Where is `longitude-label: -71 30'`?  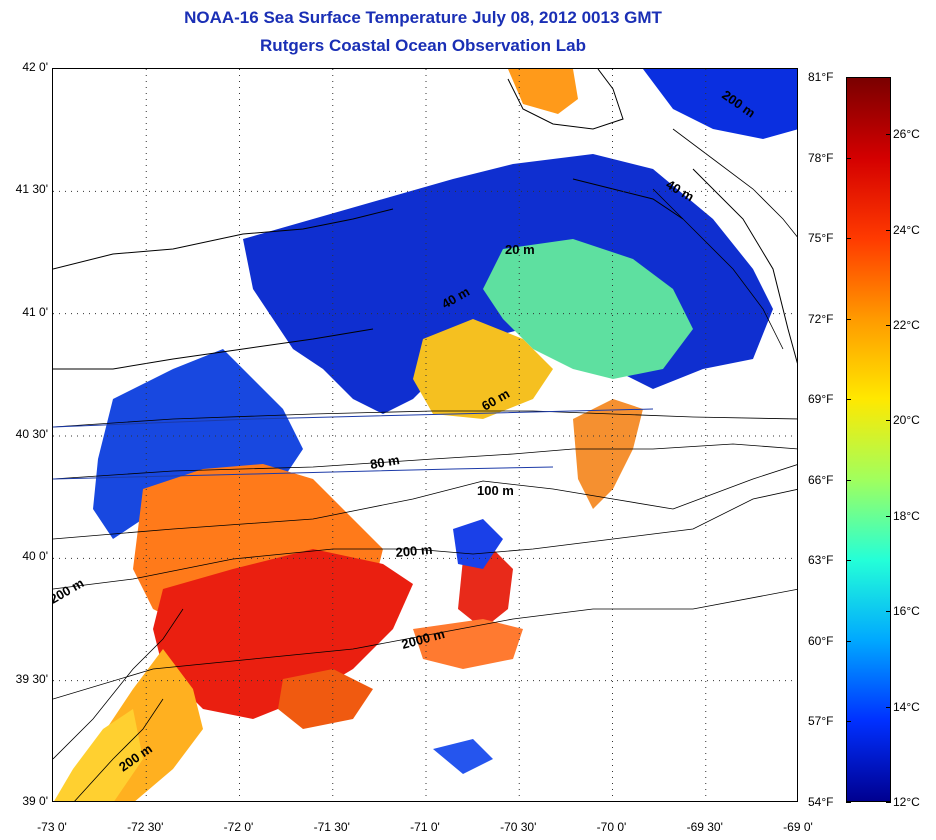 longitude-label: -71 30' is located at coordinates (331, 827).